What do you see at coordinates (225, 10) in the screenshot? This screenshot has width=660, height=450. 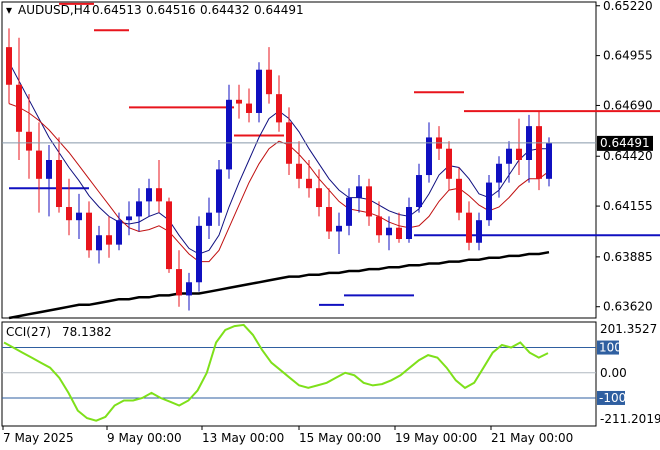 I see `low-value: 0.64432` at bounding box center [225, 10].